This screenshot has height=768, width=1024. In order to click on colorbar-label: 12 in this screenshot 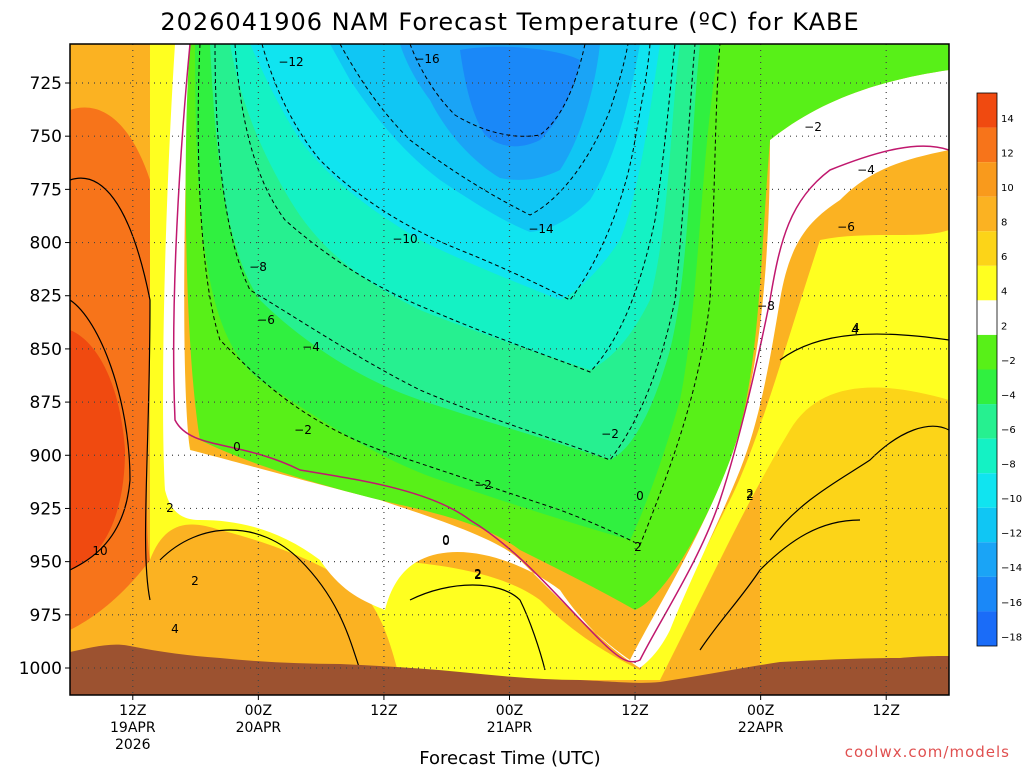, I will do `click(1007, 153)`.